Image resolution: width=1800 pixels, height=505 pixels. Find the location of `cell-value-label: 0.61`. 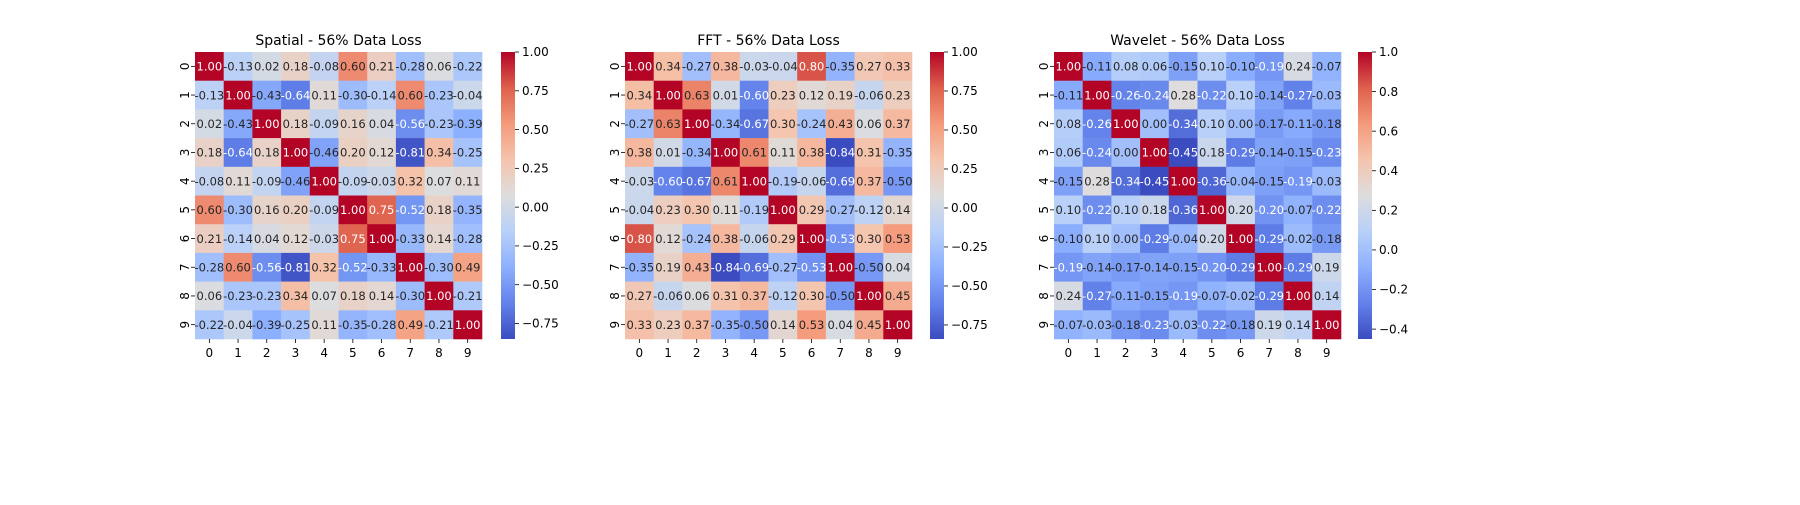

cell-value-label: 0.61 is located at coordinates (726, 181).